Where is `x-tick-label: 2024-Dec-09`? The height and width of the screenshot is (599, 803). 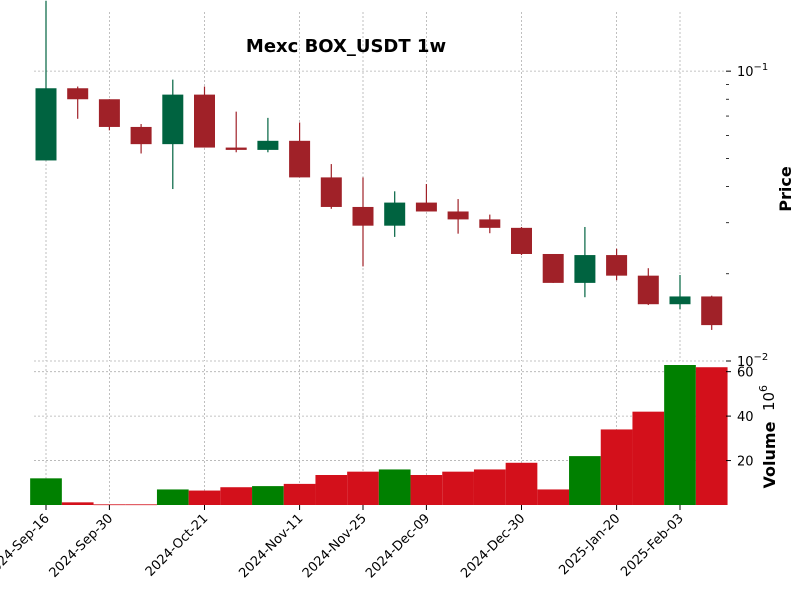 x-tick-label: 2024-Dec-09 is located at coordinates (398, 546).